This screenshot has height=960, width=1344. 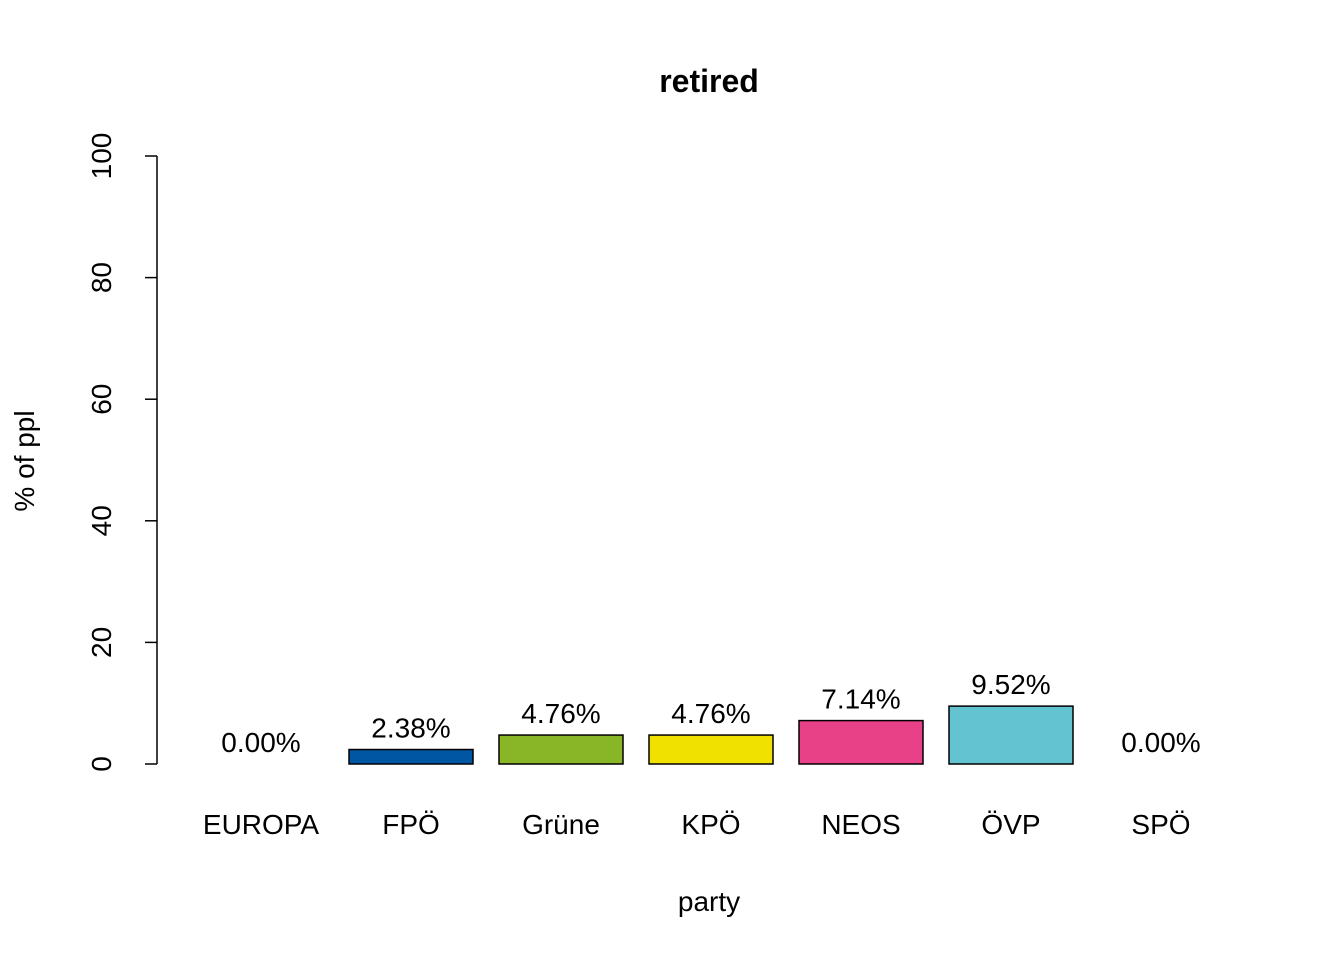 I want to click on x-tick-label: Grüne, so click(x=561, y=824).